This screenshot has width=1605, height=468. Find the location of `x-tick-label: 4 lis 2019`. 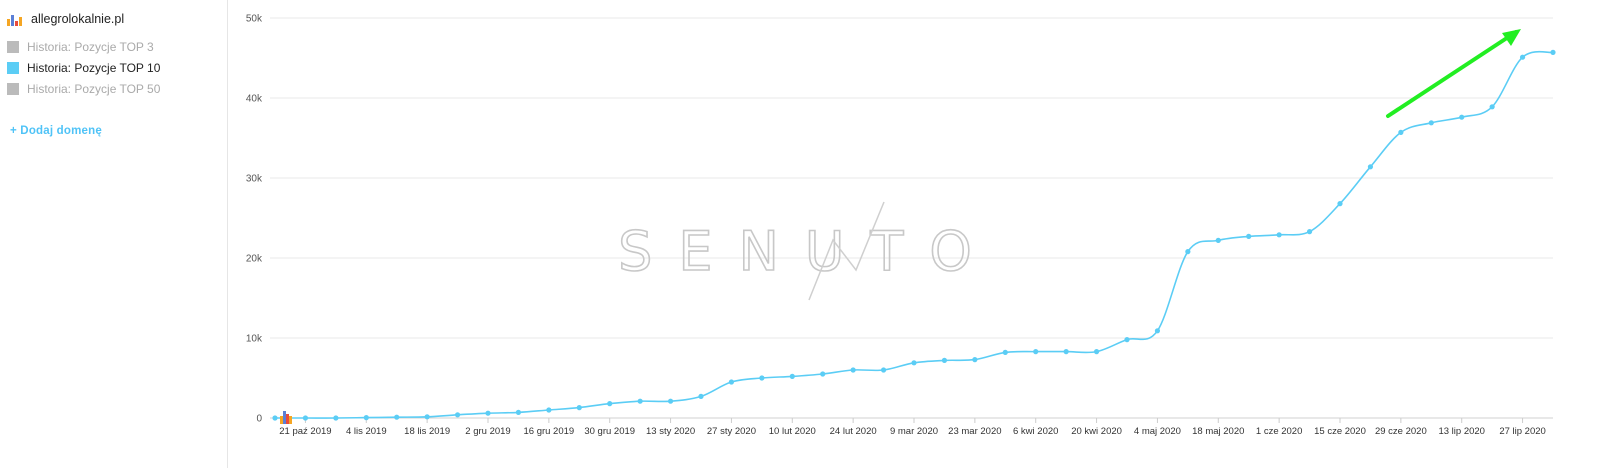

x-tick-label: 4 lis 2019 is located at coordinates (366, 431).